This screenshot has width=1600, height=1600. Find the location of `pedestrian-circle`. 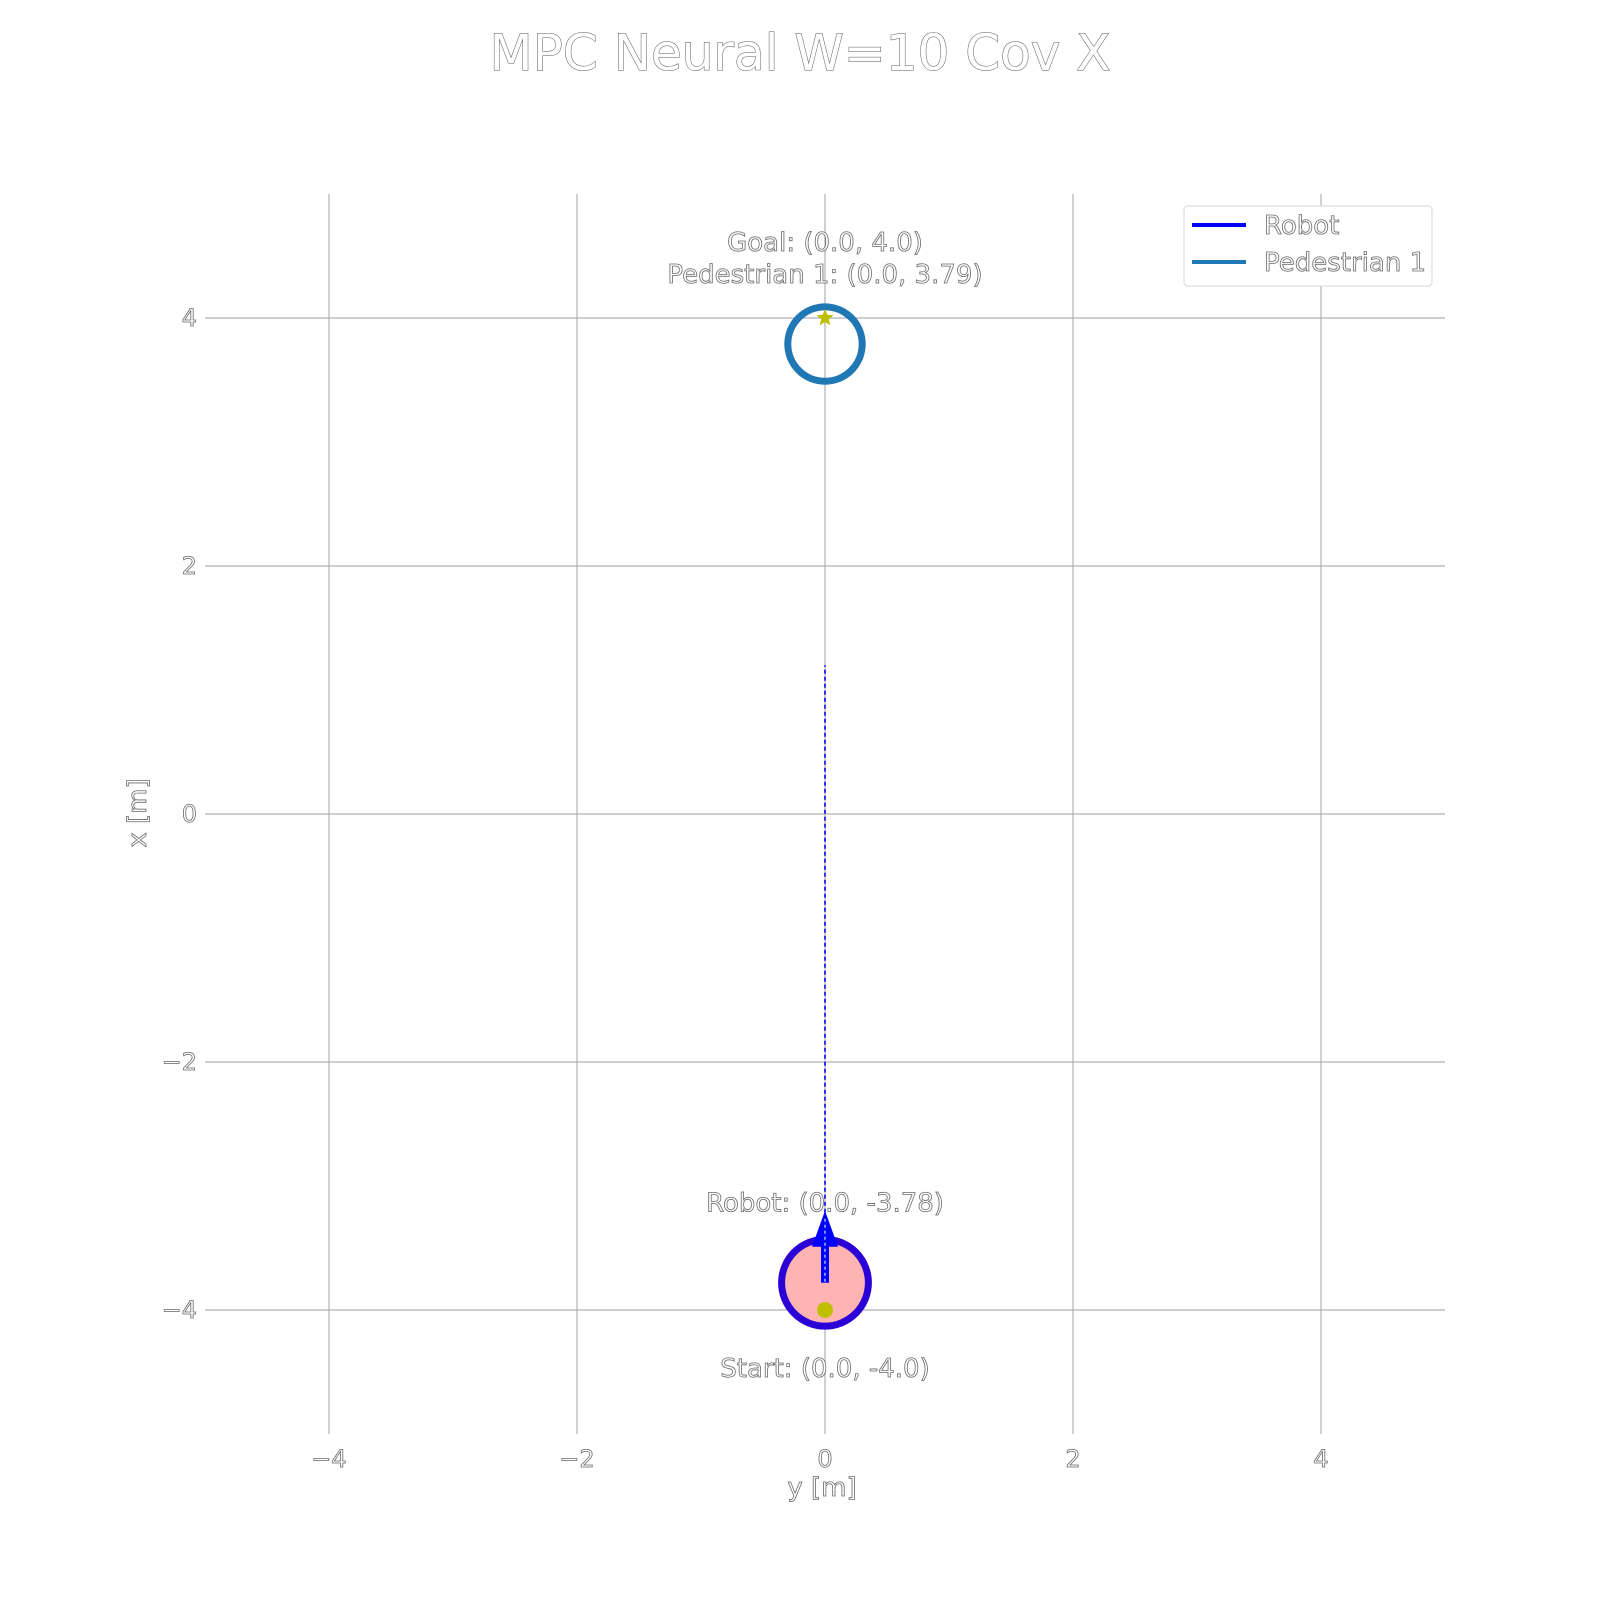

pedestrian-circle is located at coordinates (825, 344).